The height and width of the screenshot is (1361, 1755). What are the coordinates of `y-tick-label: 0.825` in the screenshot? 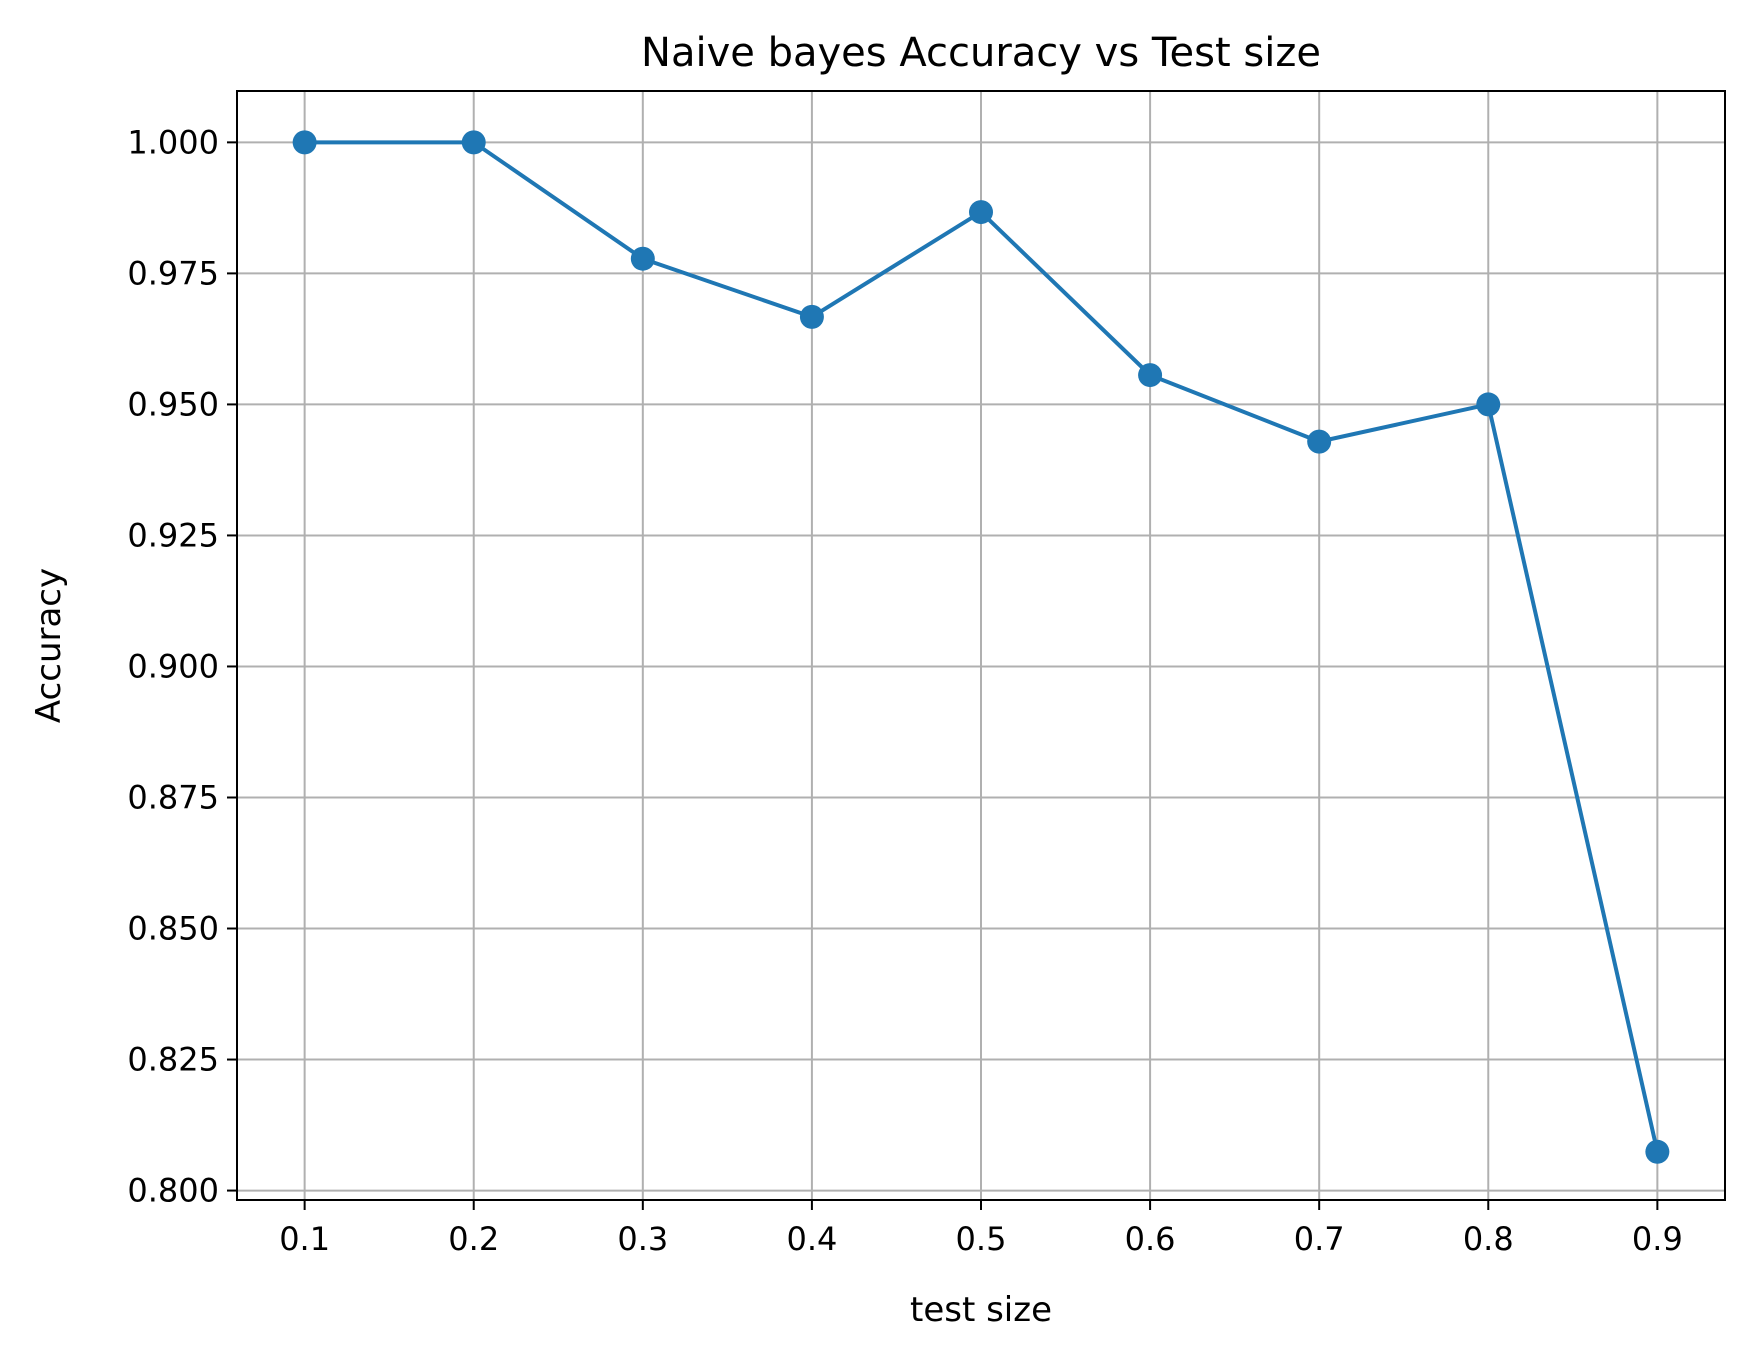 It's located at (173, 1060).